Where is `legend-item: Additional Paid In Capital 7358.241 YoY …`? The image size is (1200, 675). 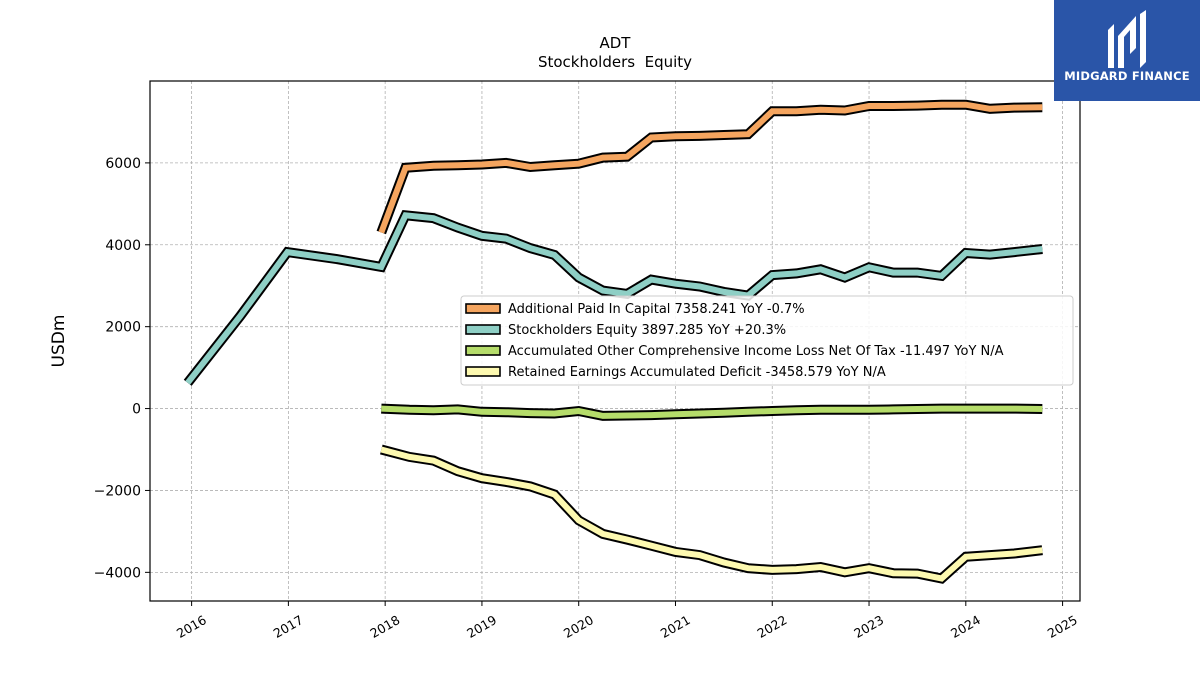
legend-item: Additional Paid In Capital 7358.241 YoY … is located at coordinates (635, 309).